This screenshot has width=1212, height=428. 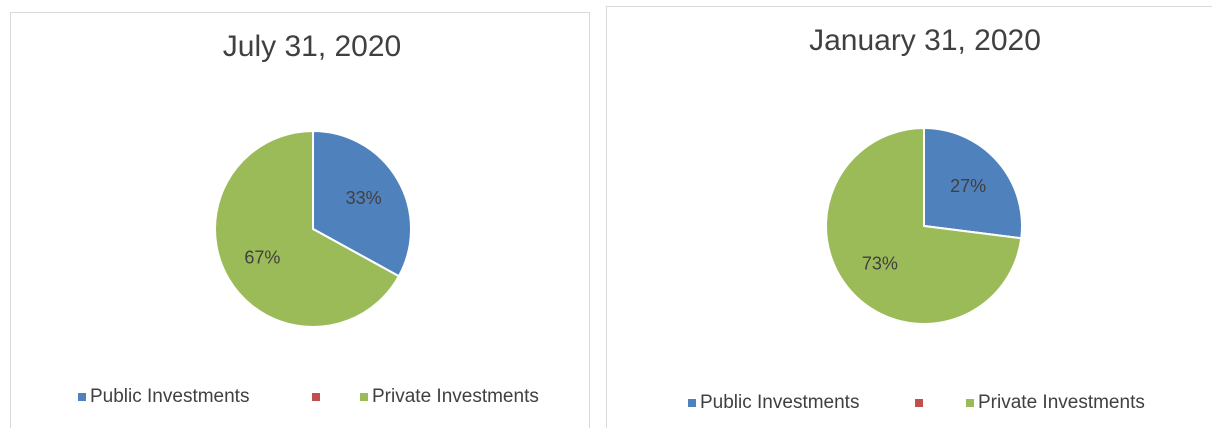 What do you see at coordinates (262, 258) in the screenshot?
I see `data-label: 67%` at bounding box center [262, 258].